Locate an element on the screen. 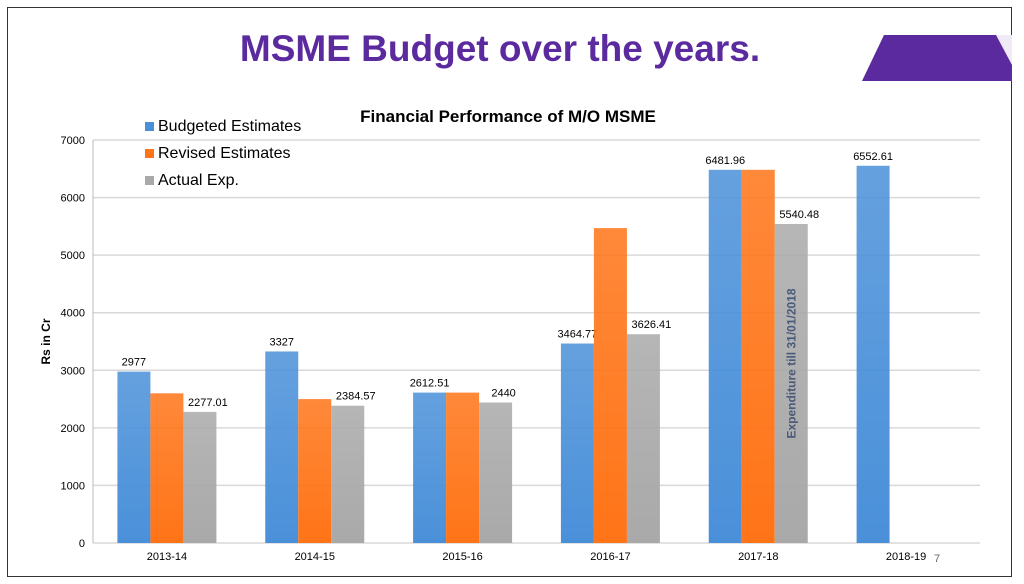  y-axis-label: Rs in Cr is located at coordinates (46, 341).